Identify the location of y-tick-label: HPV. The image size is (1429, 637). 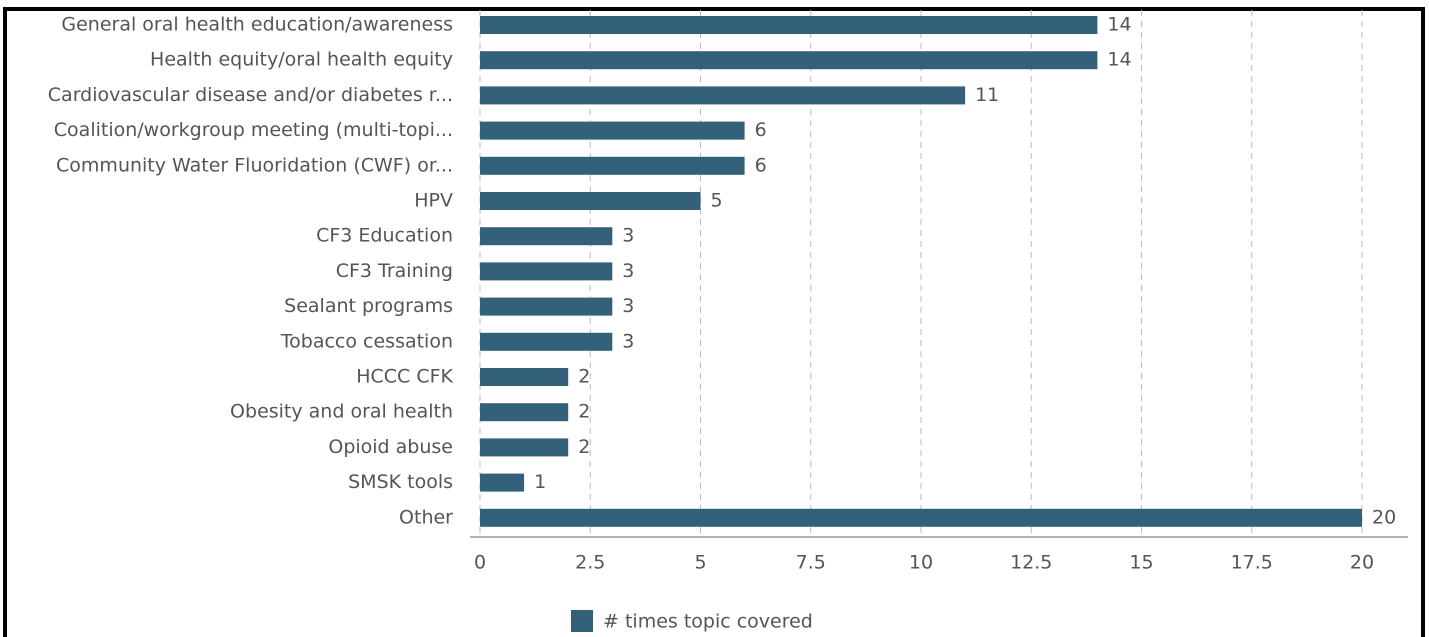
(433, 201).